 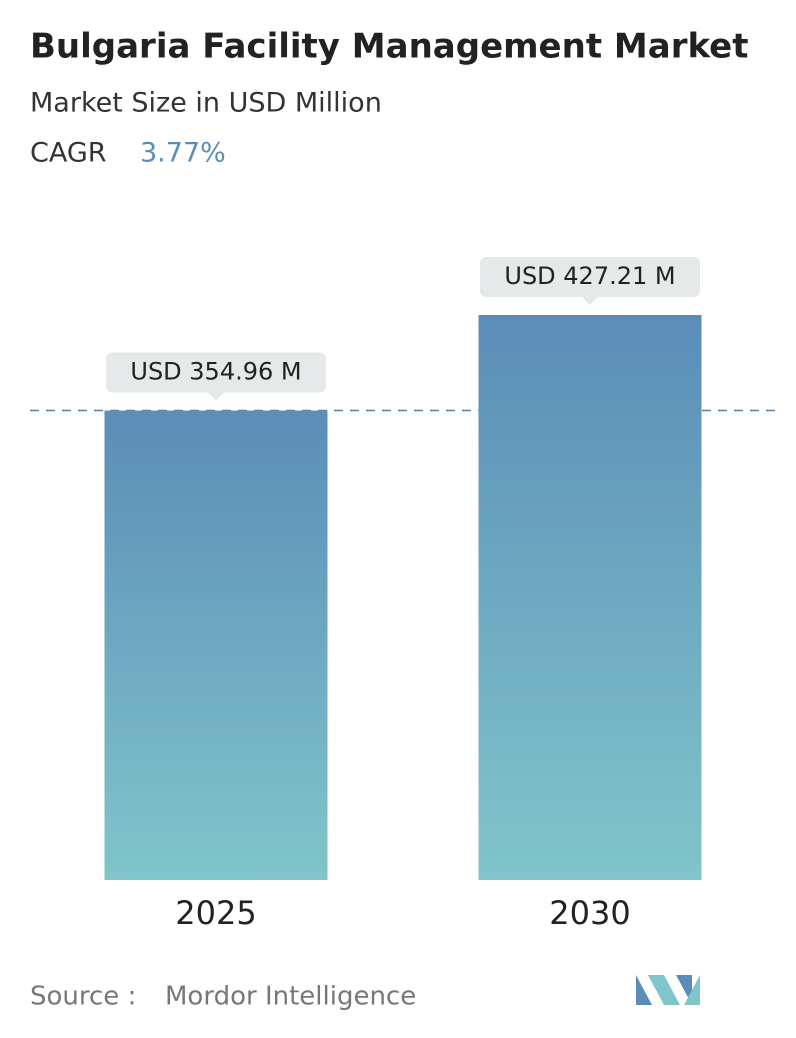 I want to click on x-tick-label: 2025, so click(x=215, y=913).